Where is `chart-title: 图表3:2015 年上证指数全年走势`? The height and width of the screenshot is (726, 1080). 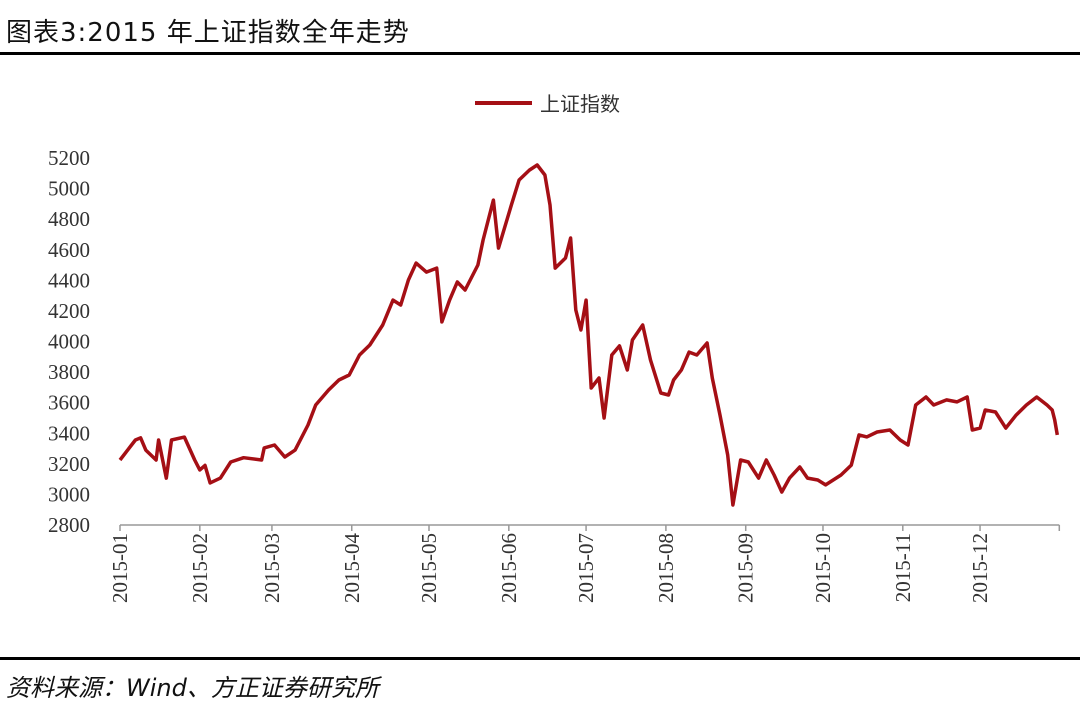 chart-title: 图表3:2015 年上证指数全年走势 is located at coordinates (208, 33).